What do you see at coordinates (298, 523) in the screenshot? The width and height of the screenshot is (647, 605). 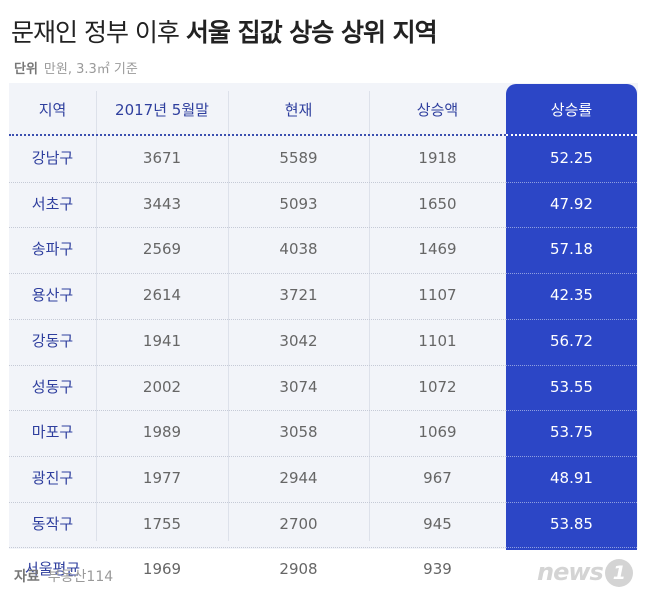 I see `cell-current: 2700` at bounding box center [298, 523].